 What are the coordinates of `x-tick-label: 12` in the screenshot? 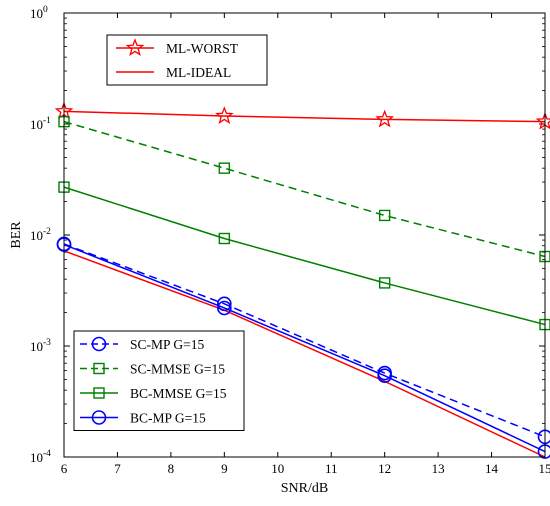 It's located at (384, 468).